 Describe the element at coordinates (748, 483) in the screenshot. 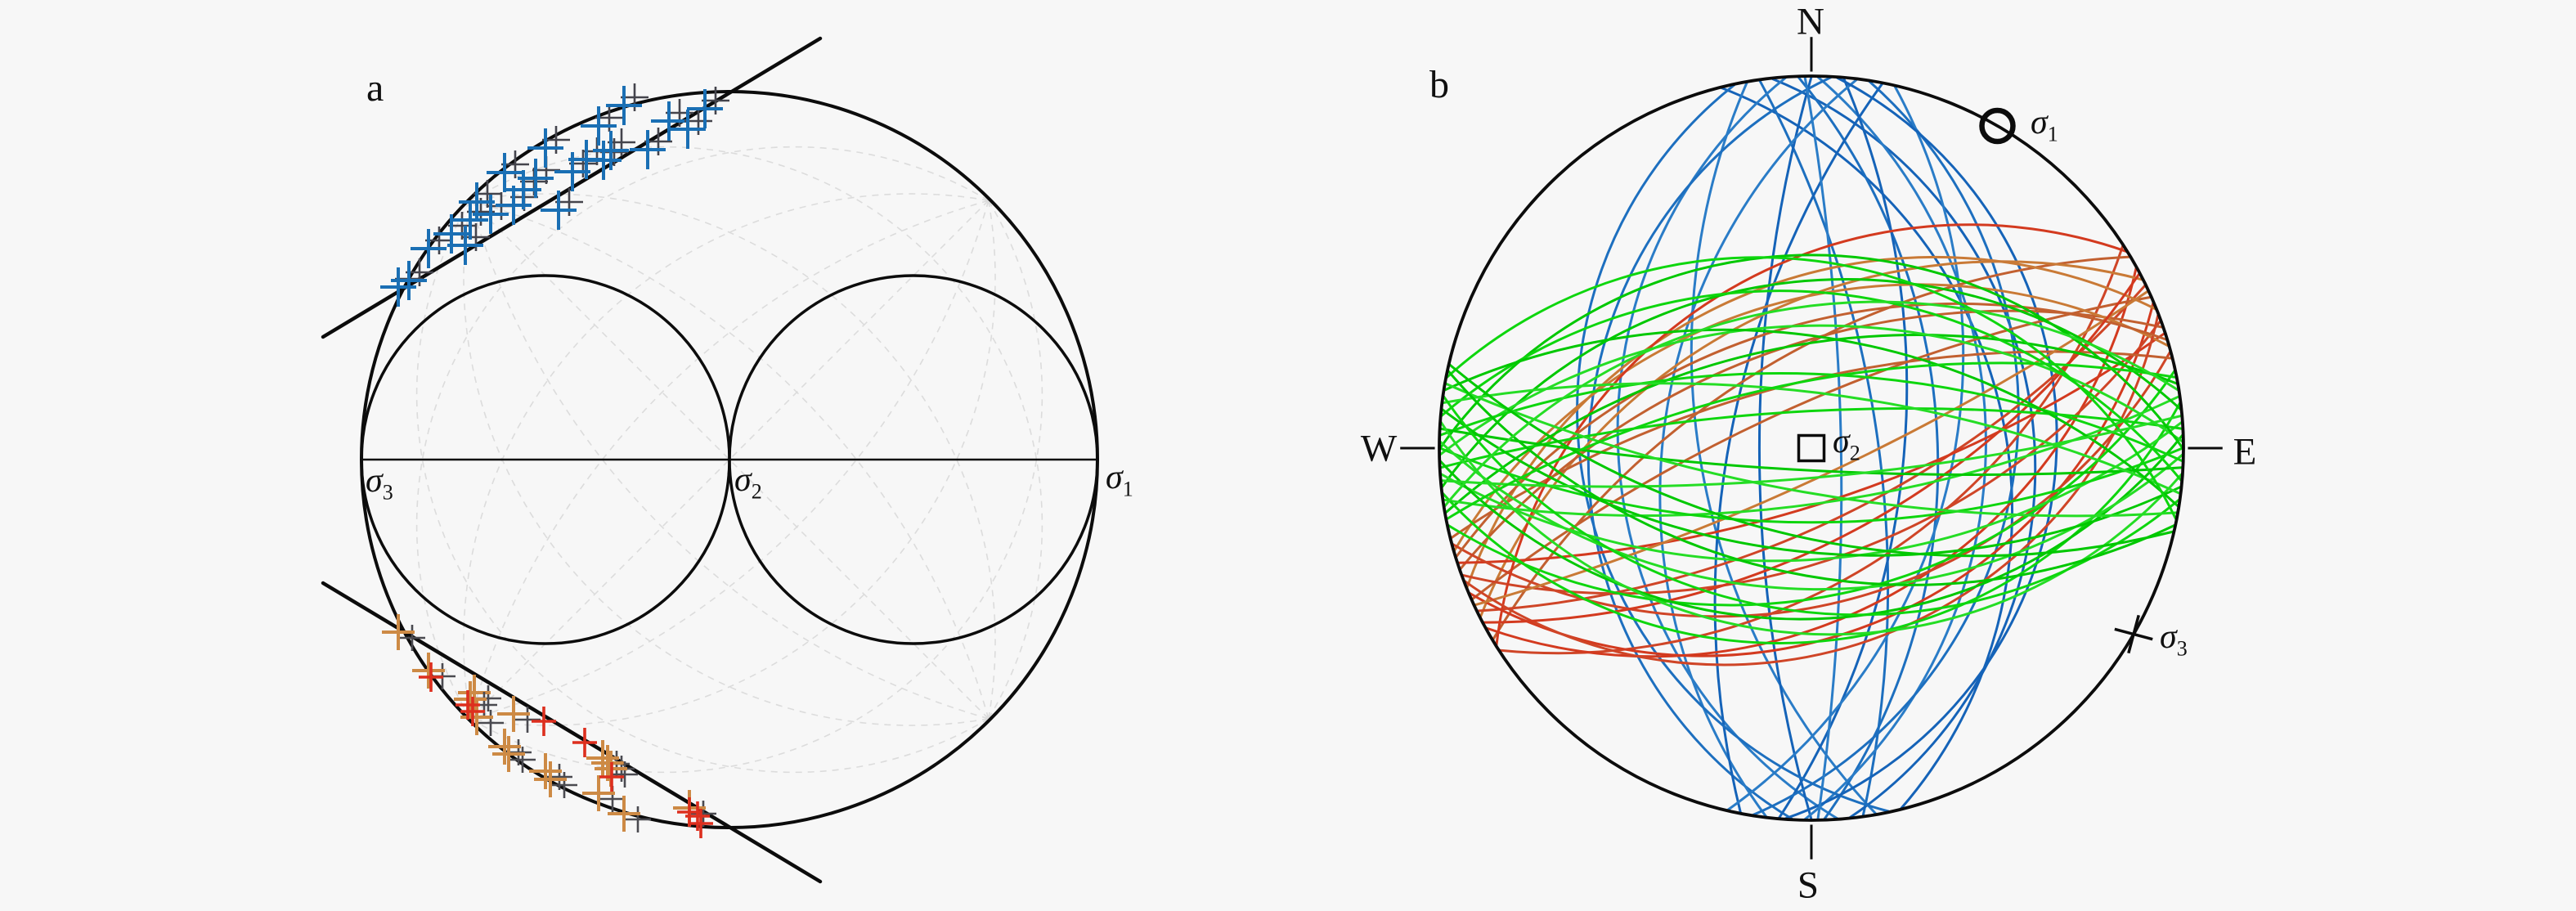

I see `mohr-sigma2-label: σ2` at that location.